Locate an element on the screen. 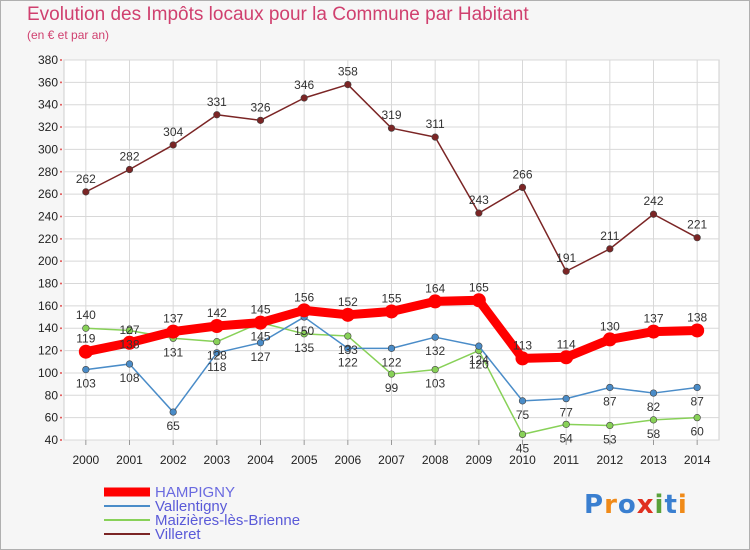  data-label: 282 is located at coordinates (129, 157).